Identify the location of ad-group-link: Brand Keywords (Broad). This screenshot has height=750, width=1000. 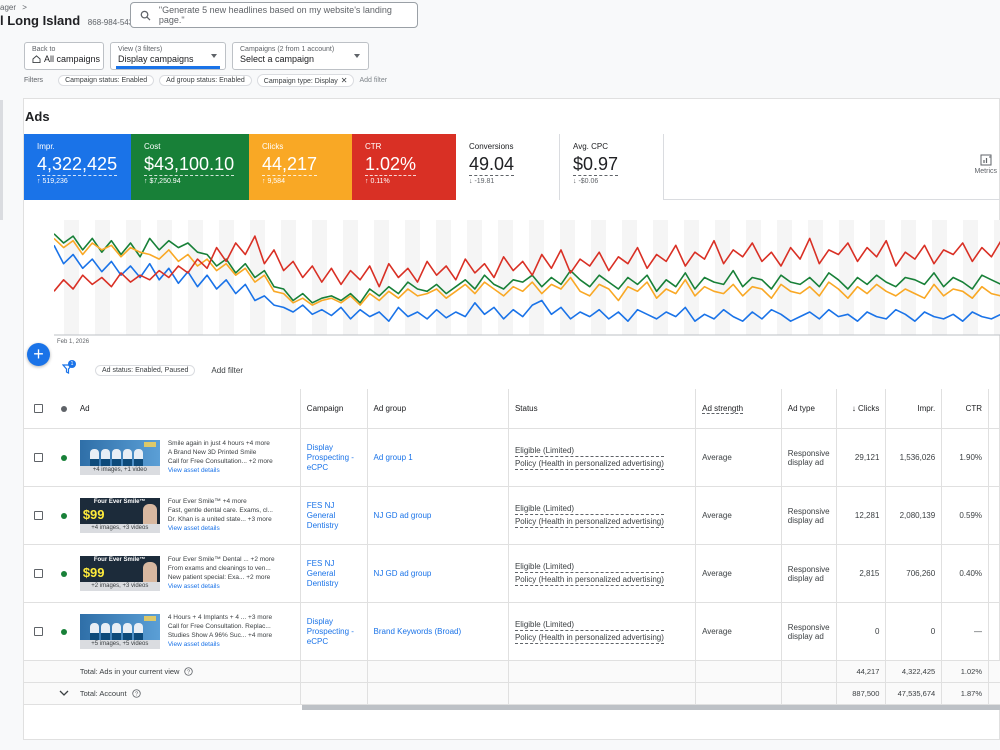
(417, 631).